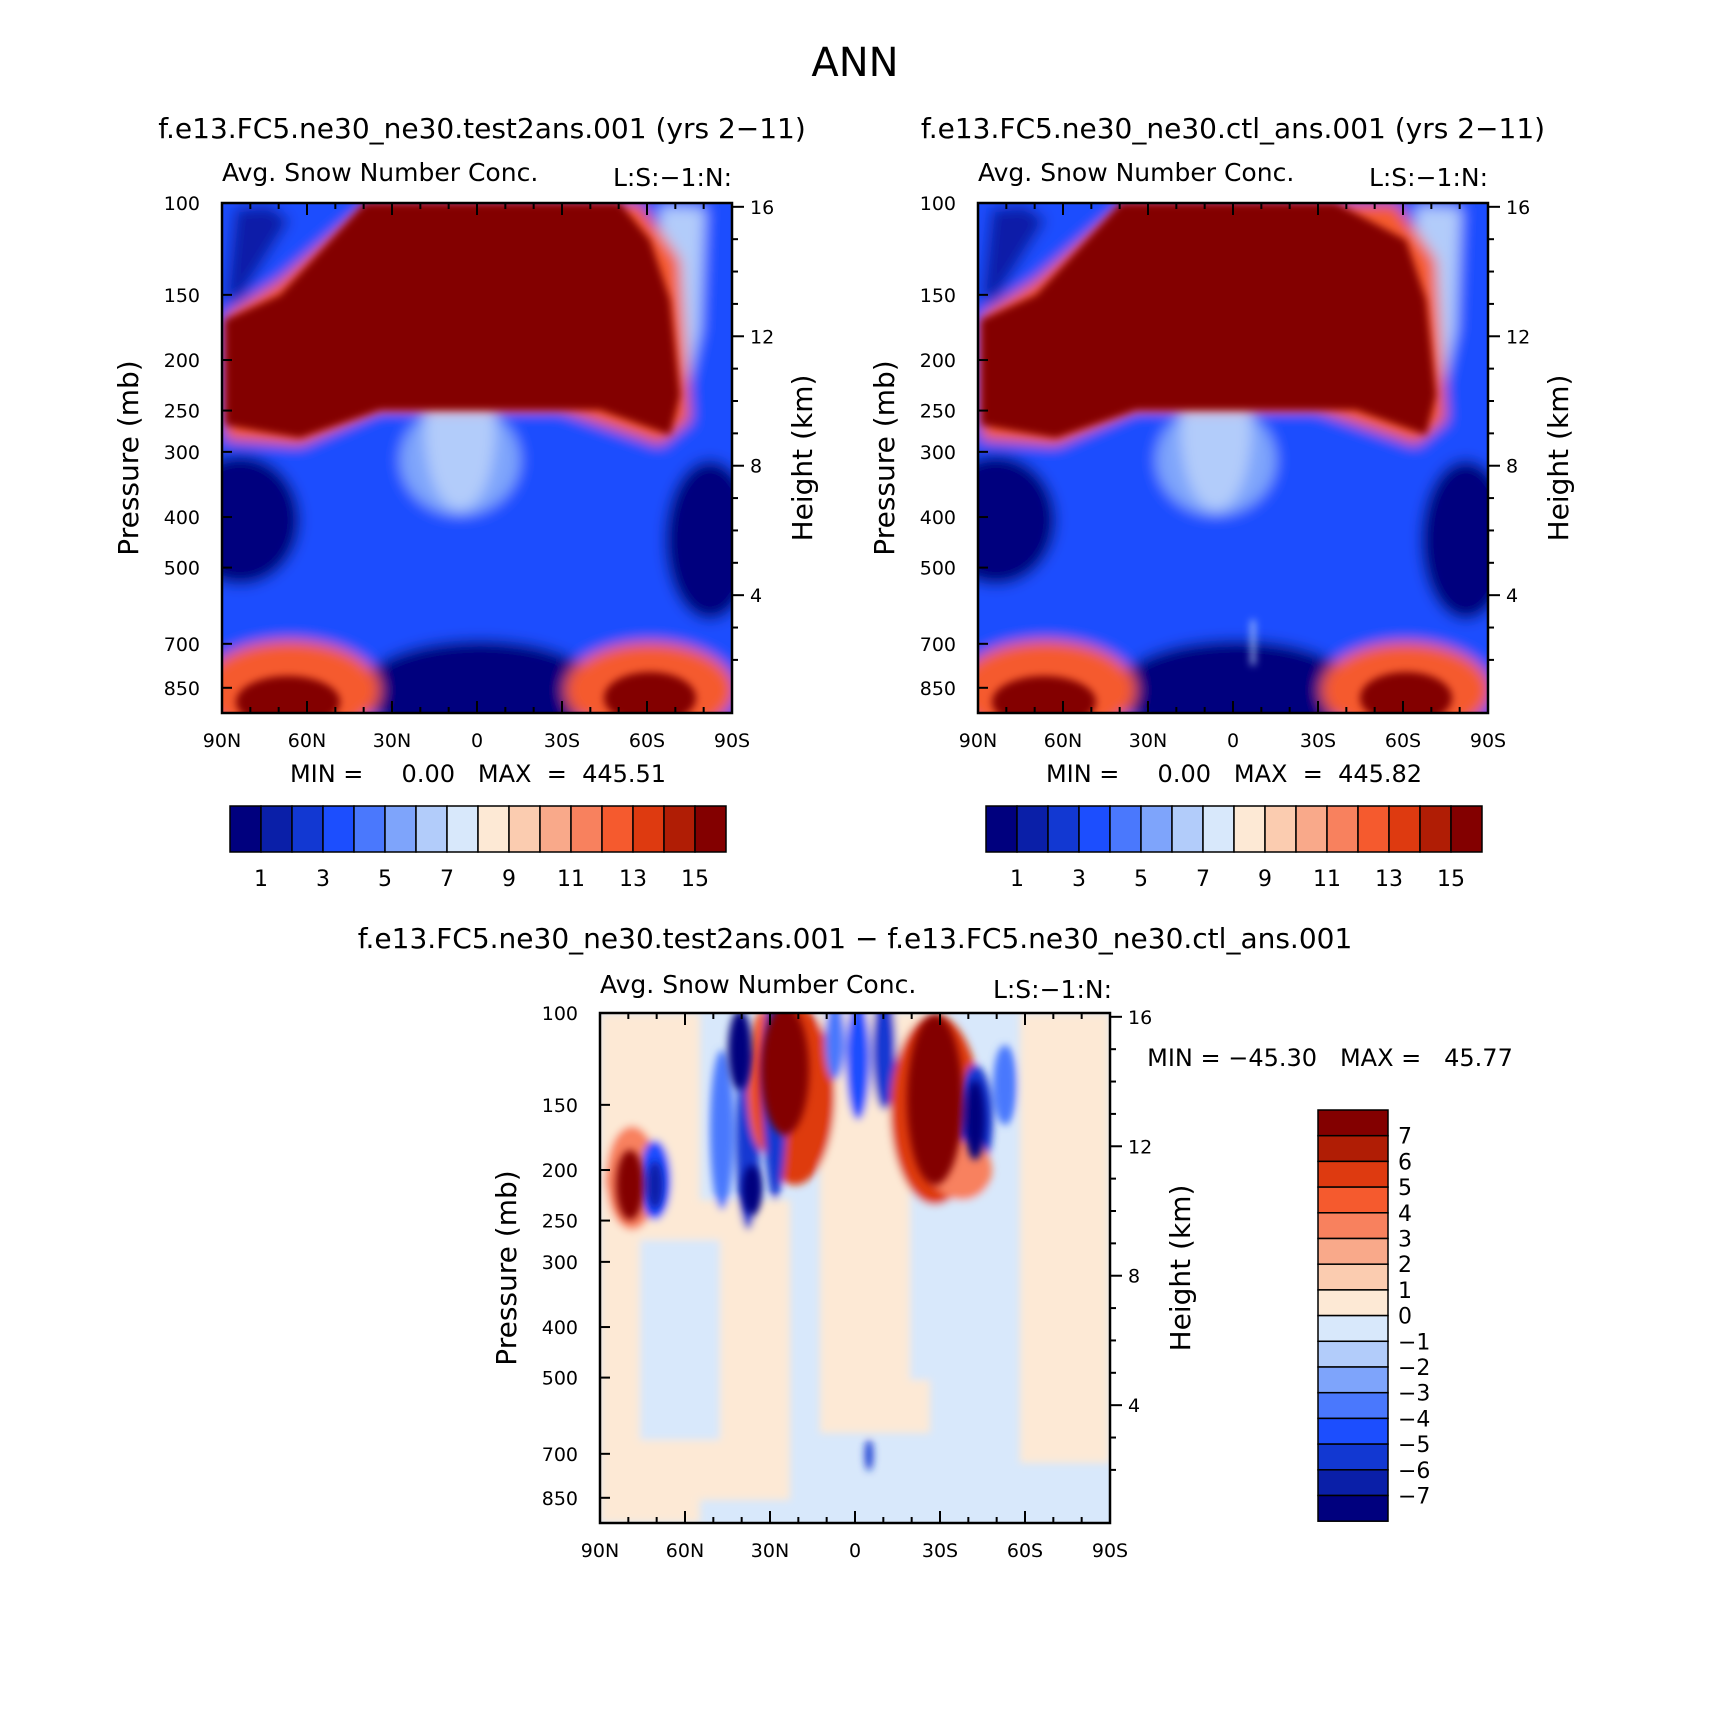 The image size is (1710, 1730). I want to click on panel-right-x-axis: 90N 60N 30N 0 30S 60S 90S, so click(1232, 477).